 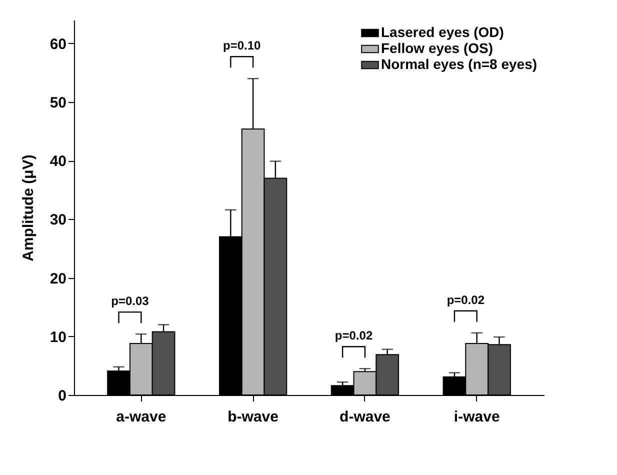 I want to click on y-tick-label: 0, so click(x=62, y=396).